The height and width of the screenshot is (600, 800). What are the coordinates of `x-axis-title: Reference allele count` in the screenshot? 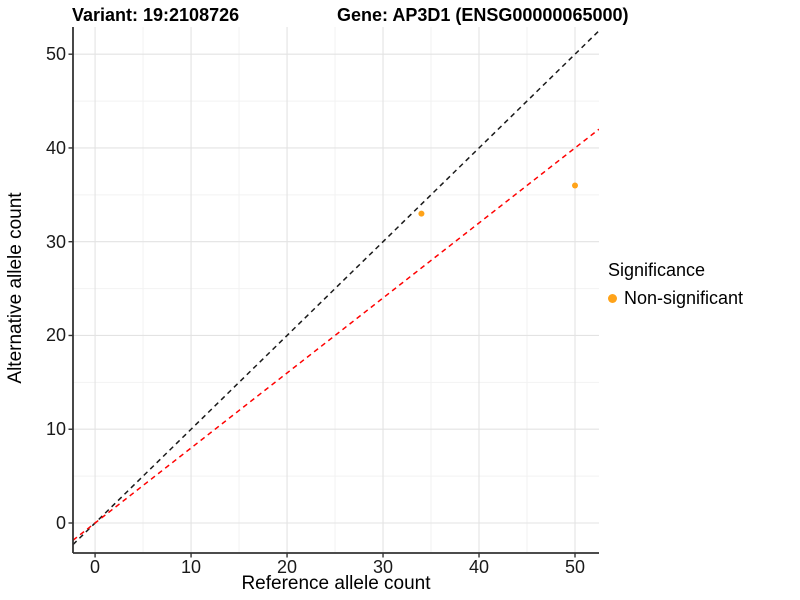 It's located at (336, 583).